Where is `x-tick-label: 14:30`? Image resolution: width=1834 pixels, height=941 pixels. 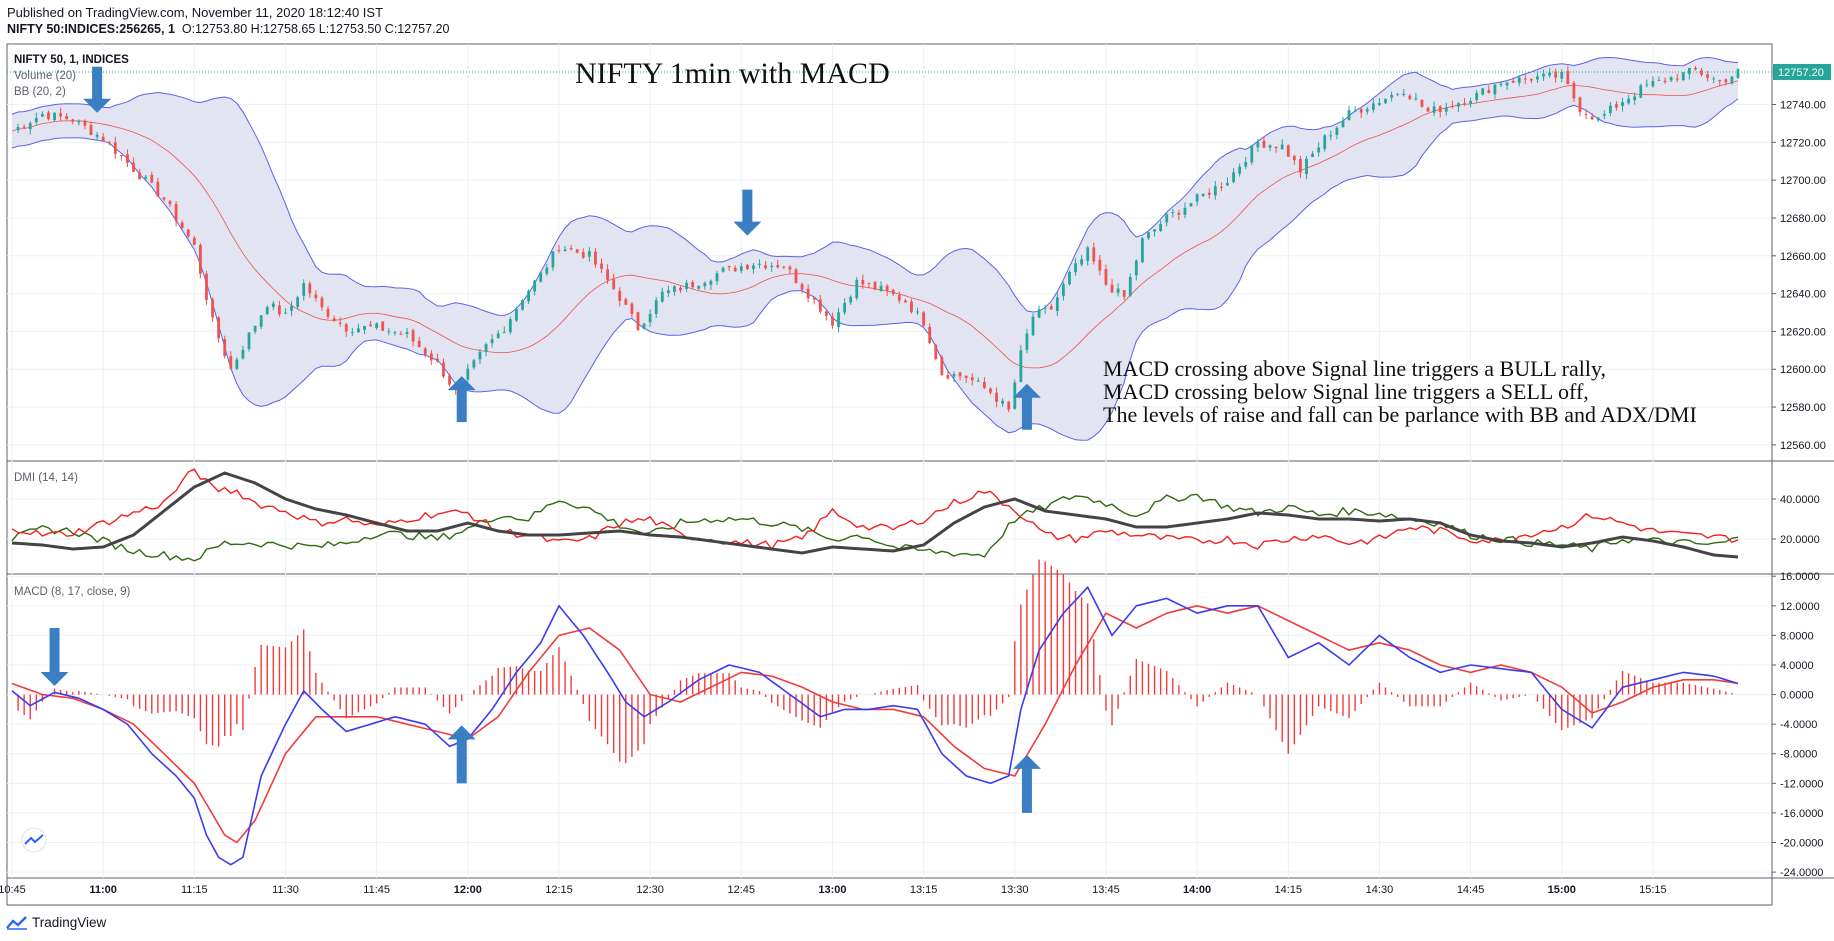 x-tick-label: 14:30 is located at coordinates (1380, 890).